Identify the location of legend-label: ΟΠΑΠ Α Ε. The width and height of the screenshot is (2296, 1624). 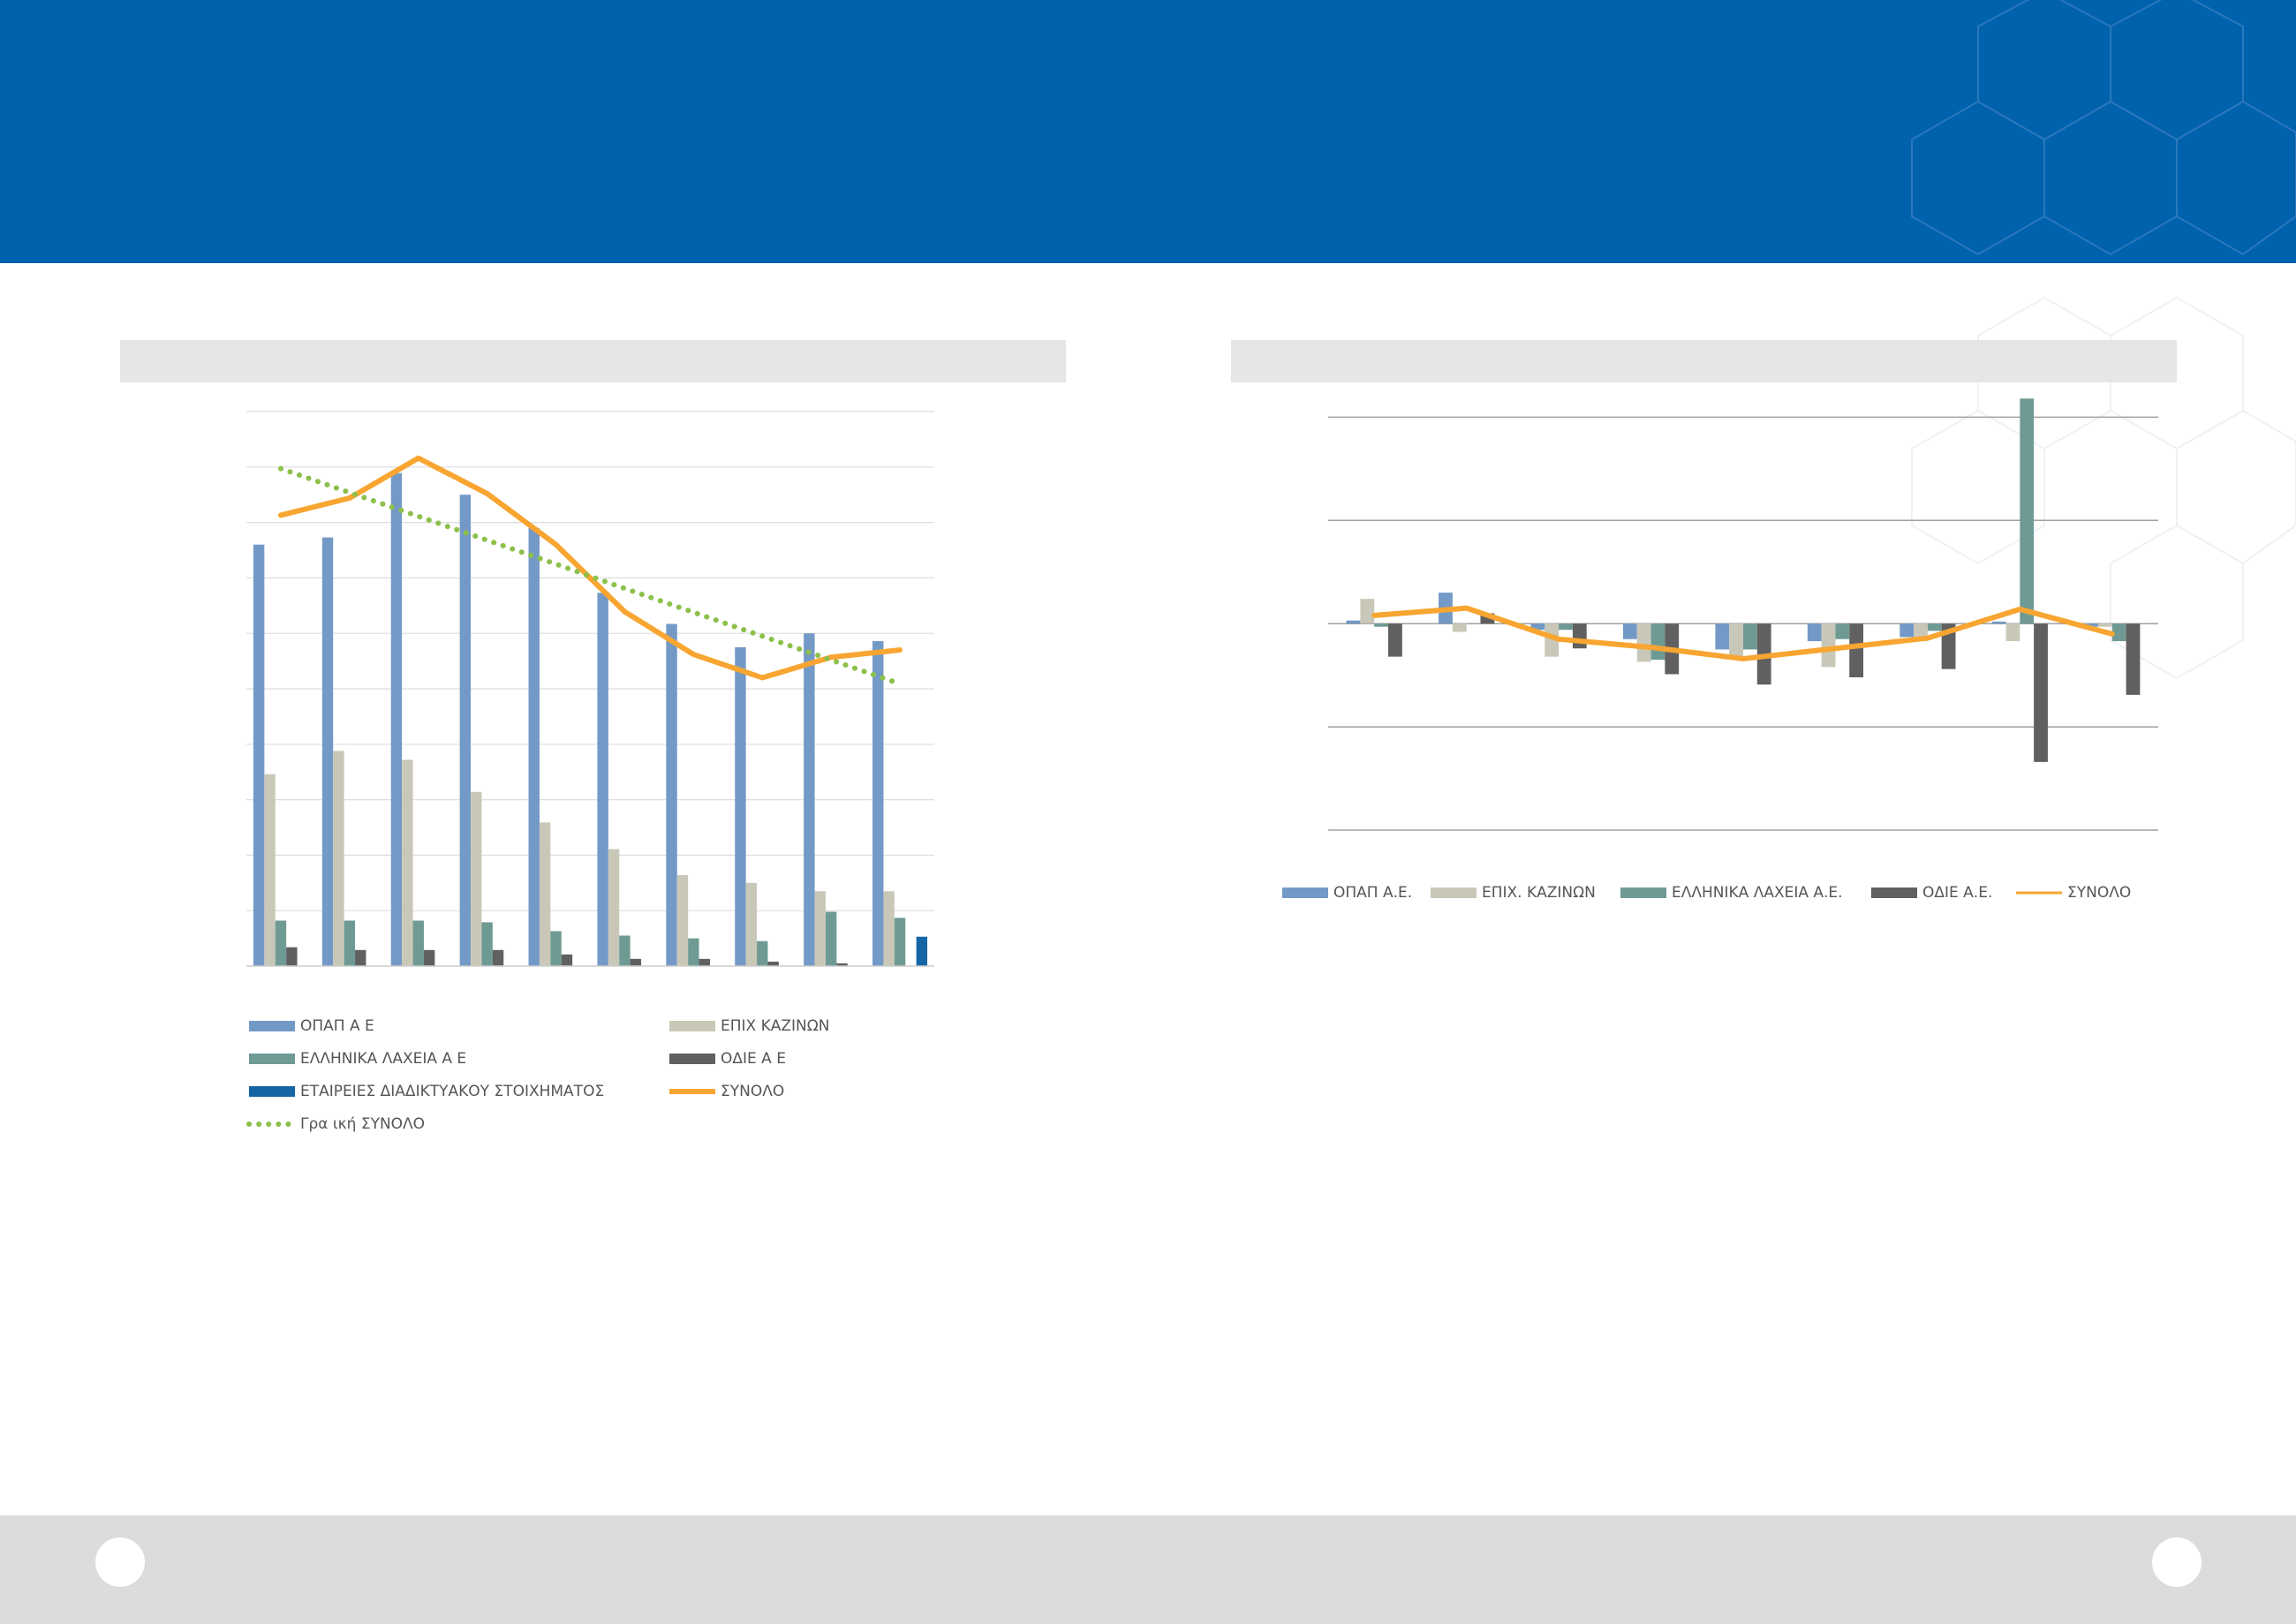
(337, 1026).